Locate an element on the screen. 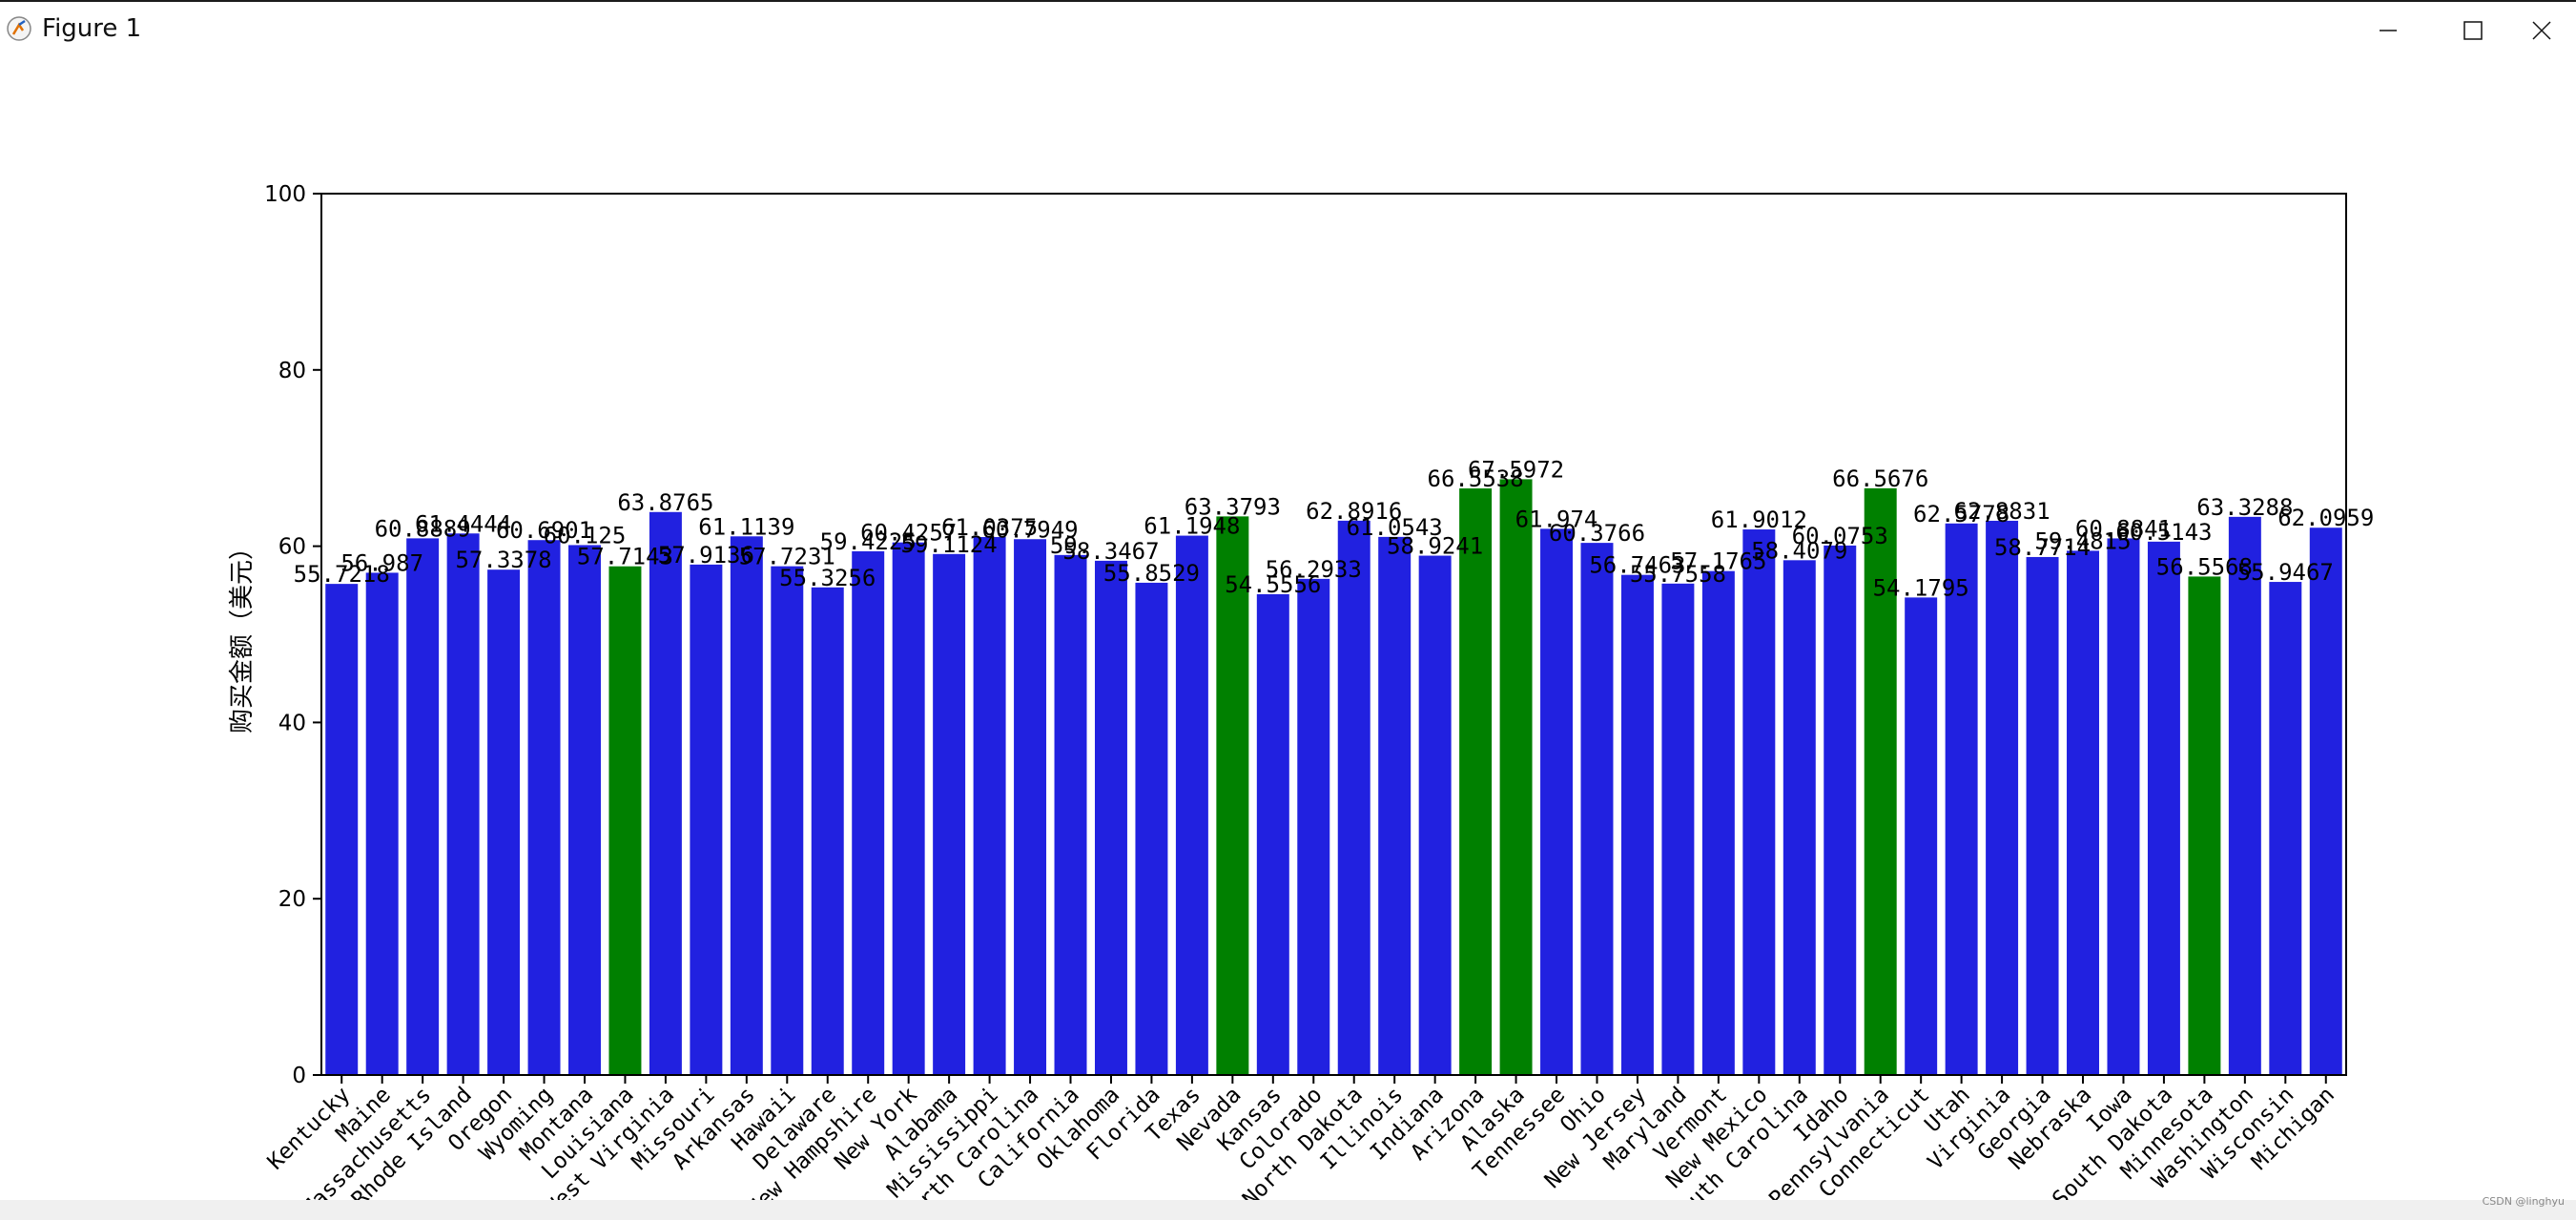  y-axis-label: 购买金额（美元） is located at coordinates (242, 634).